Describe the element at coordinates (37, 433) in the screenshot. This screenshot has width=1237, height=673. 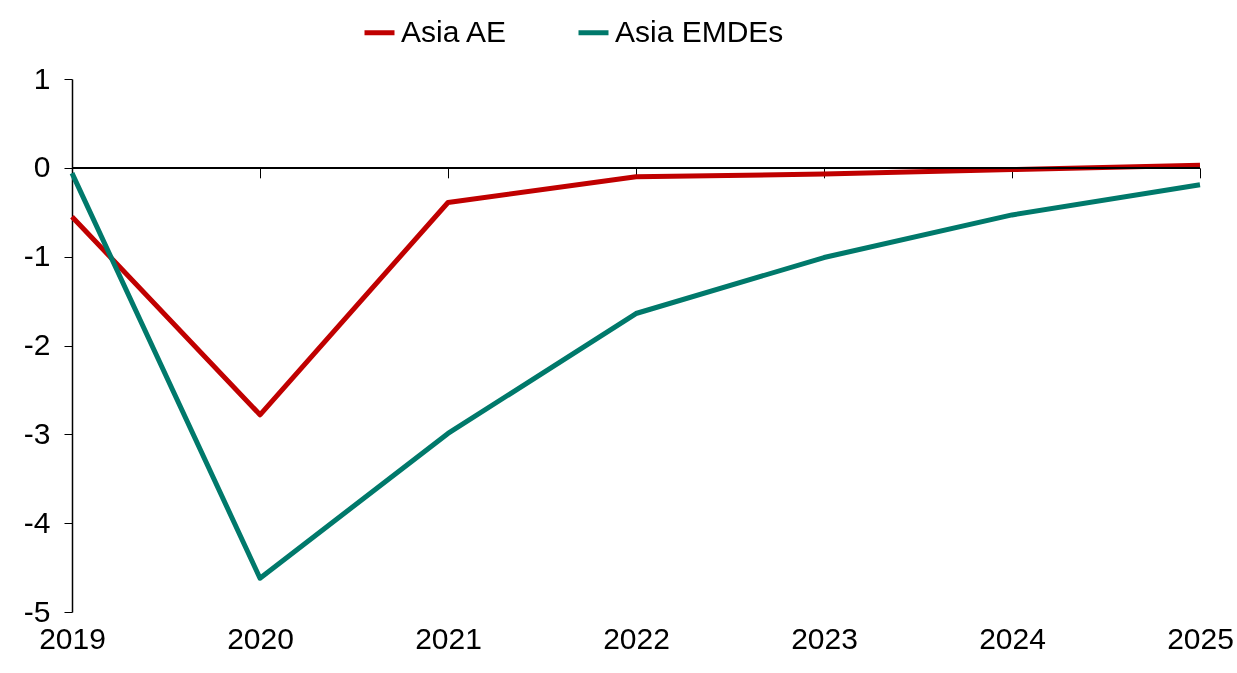
I see `y-tick-label: -3` at that location.